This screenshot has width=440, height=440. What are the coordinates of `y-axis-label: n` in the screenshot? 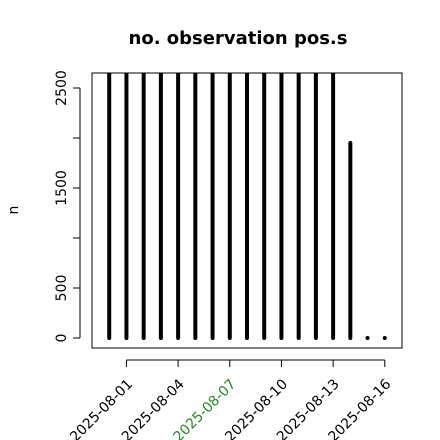 It's located at (14, 210).